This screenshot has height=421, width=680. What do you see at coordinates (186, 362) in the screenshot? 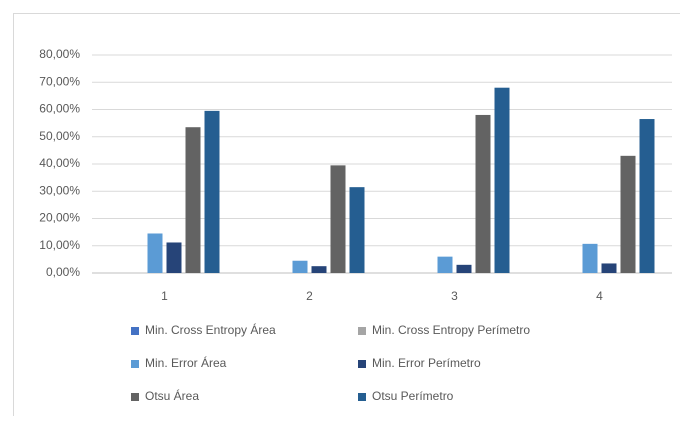
I see `legend-label: Min. Error Área` at bounding box center [186, 362].